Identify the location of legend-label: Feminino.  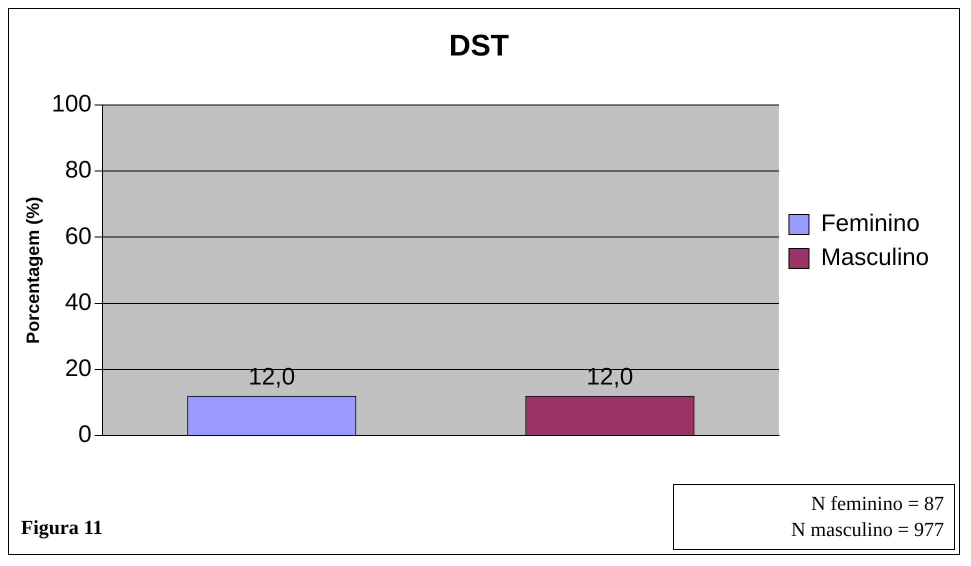
(870, 224).